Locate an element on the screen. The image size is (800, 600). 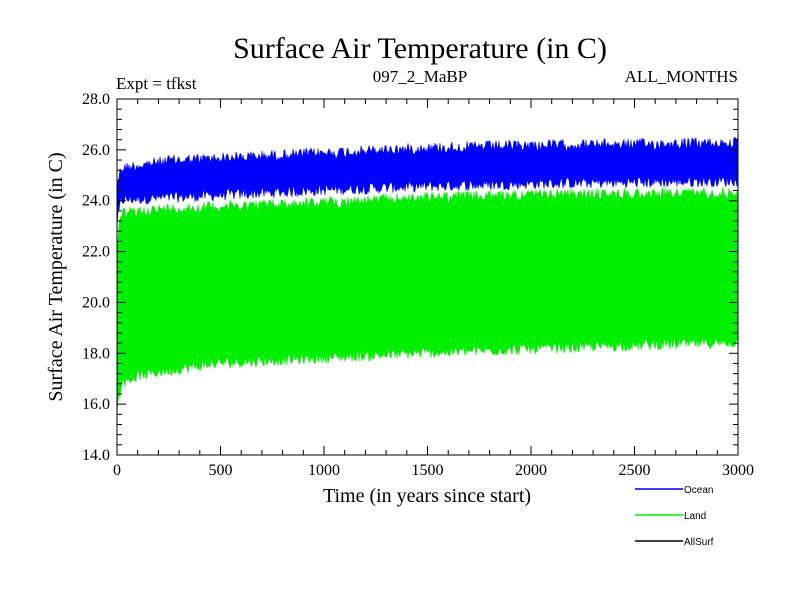
chart-title: Surface Air Temperature (in C) is located at coordinates (420, 48).